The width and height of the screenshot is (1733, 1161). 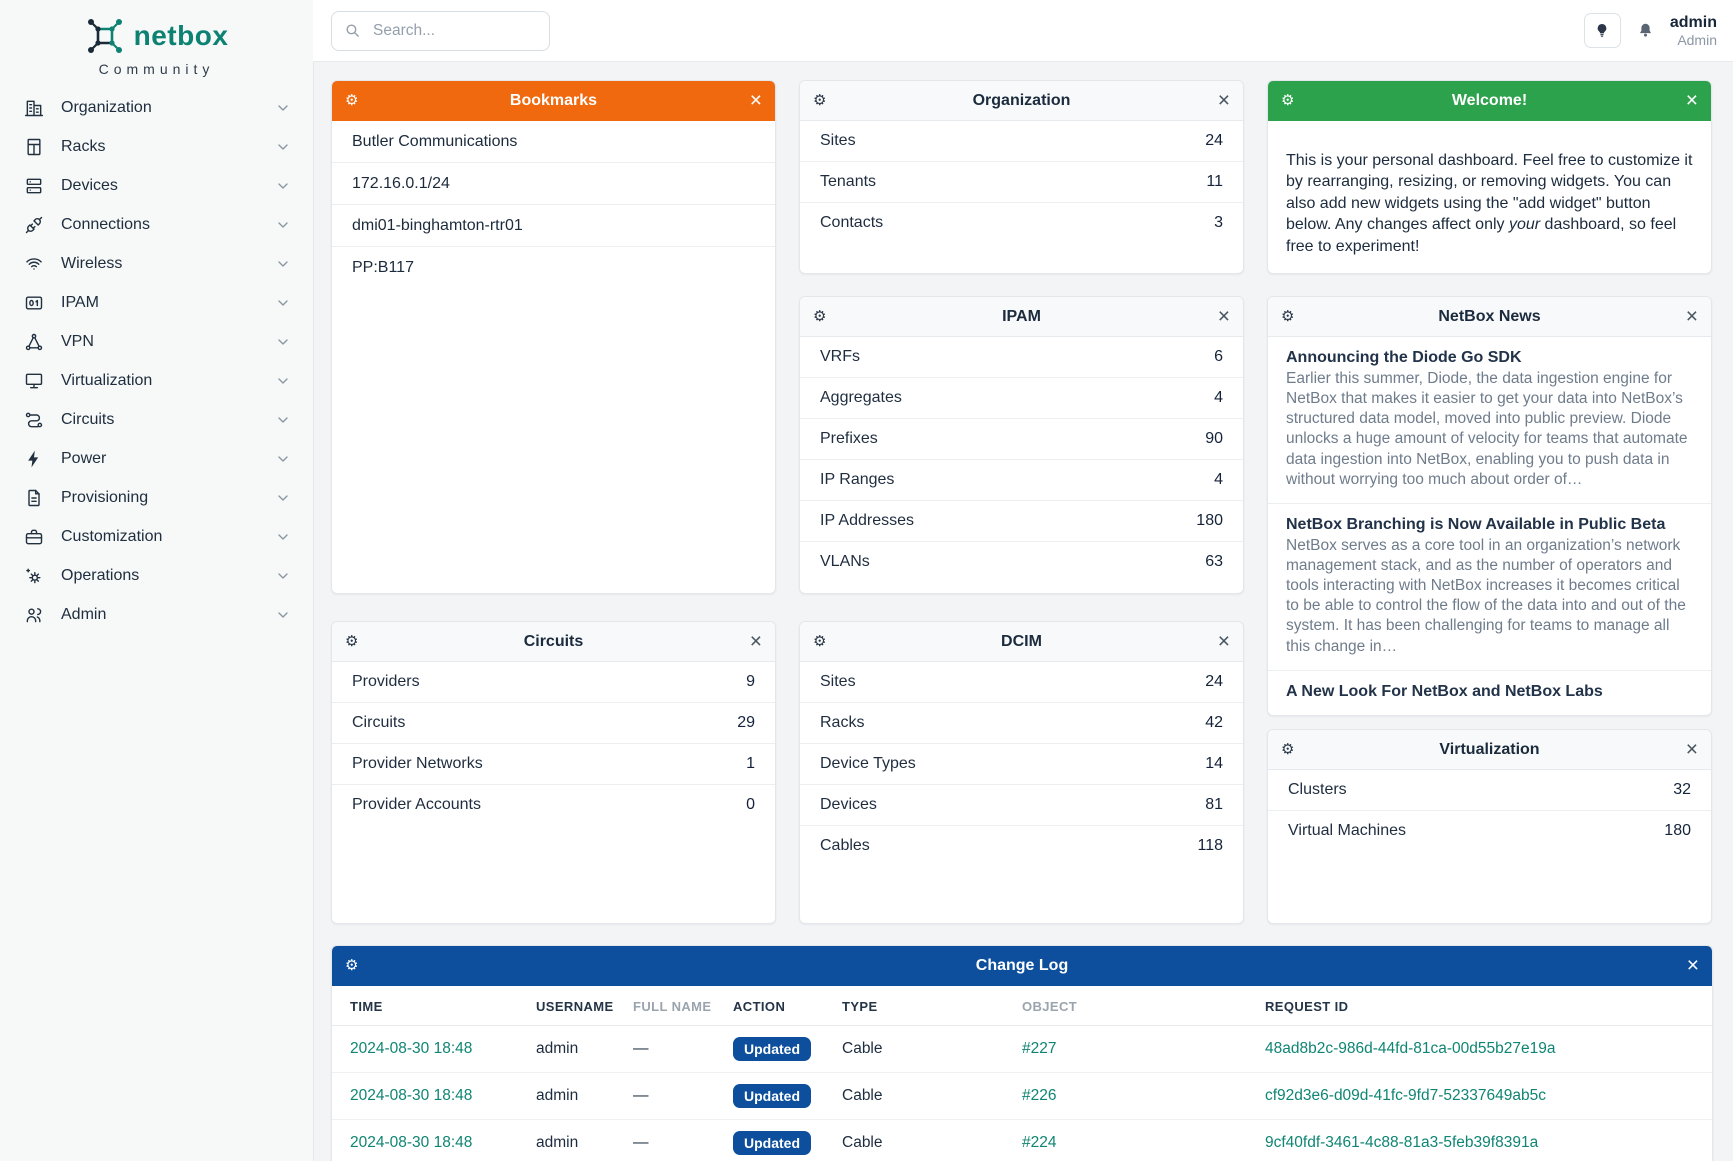 I want to click on sidebar-item-operations: Operations, so click(x=156, y=575).